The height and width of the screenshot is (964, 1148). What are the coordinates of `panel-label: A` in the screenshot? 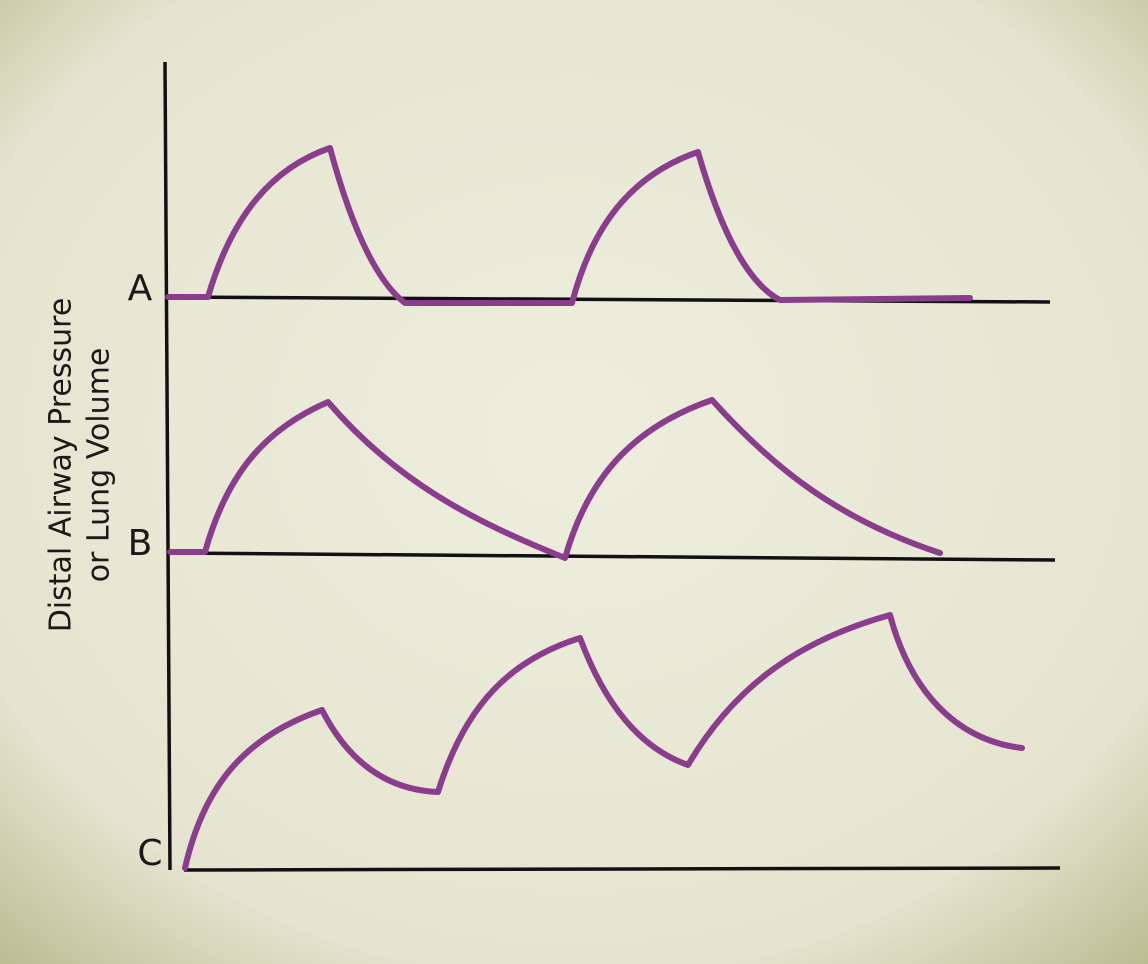 It's located at (140, 288).